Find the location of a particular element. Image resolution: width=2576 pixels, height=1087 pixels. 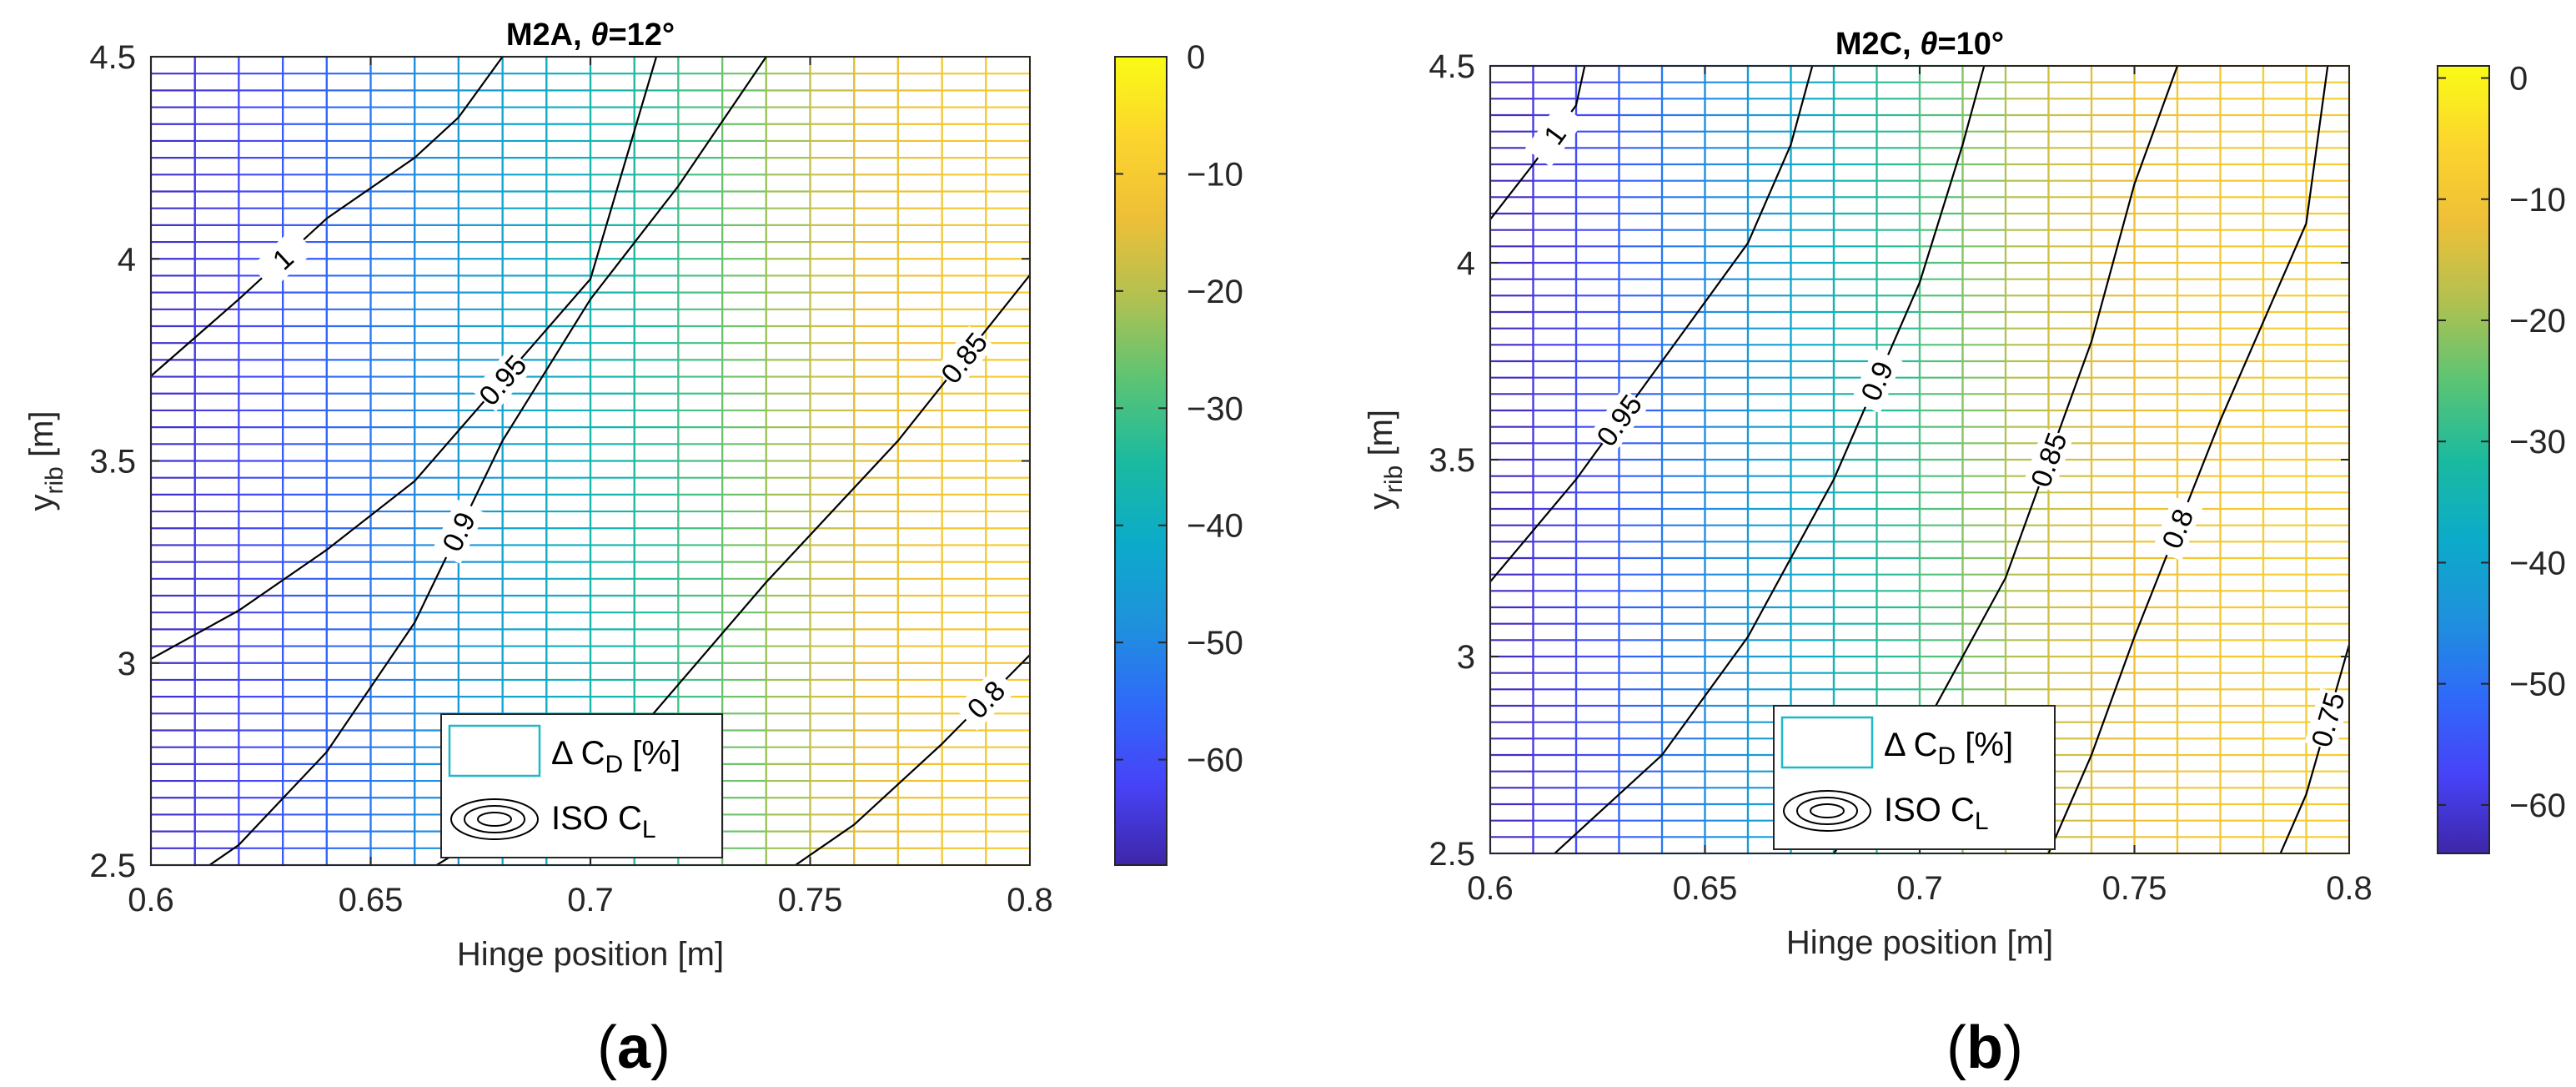

legend-label-iso-cl: ISO CL is located at coordinates (1937, 813).